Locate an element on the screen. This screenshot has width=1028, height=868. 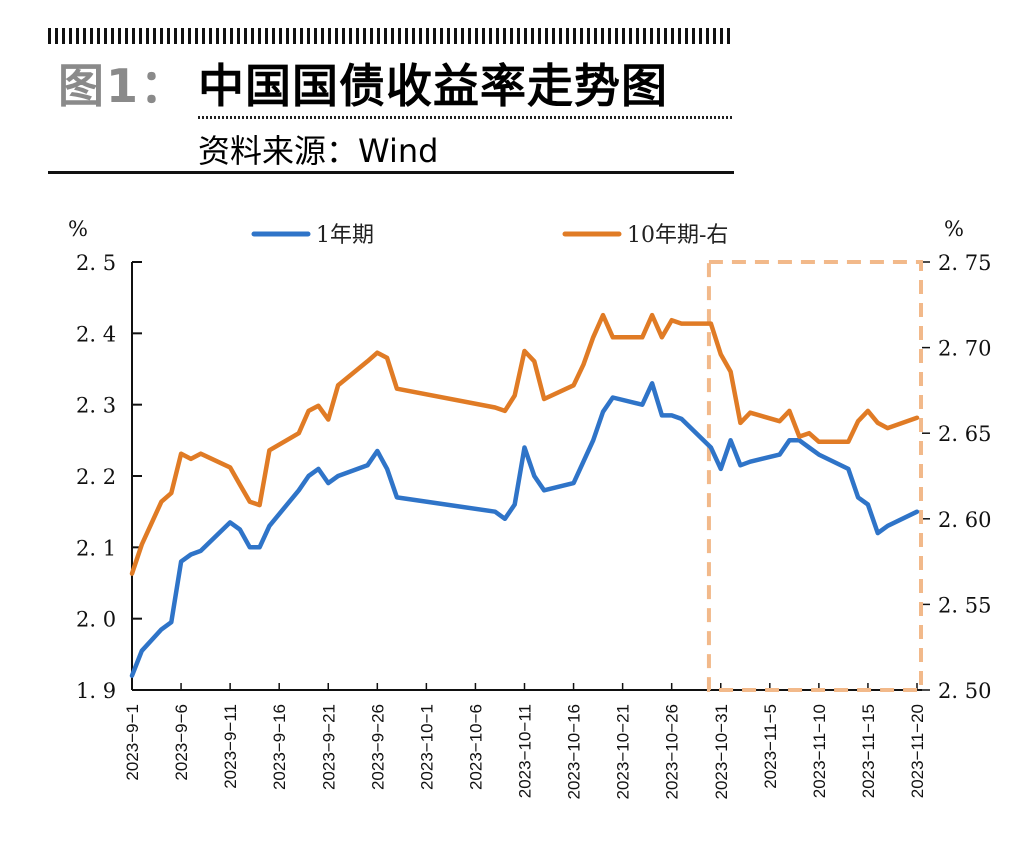
left-axis-tick-label: 2. 3 is located at coordinates (96, 406).